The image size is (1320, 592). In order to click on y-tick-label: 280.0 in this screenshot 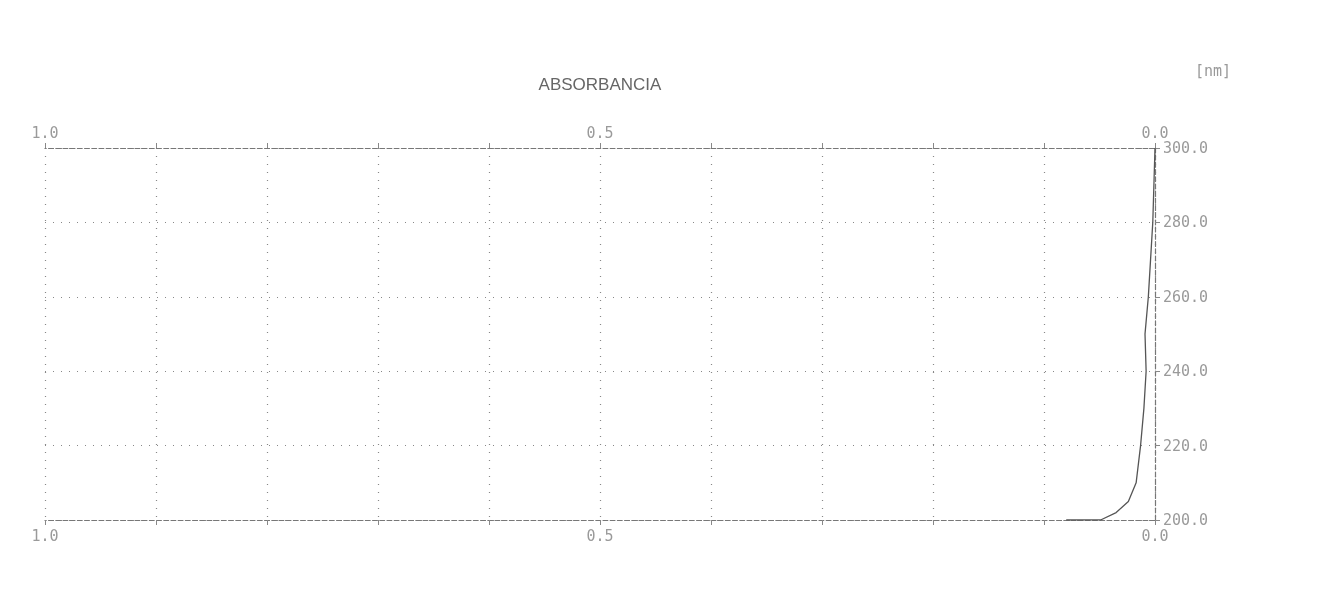, I will do `click(1186, 222)`.